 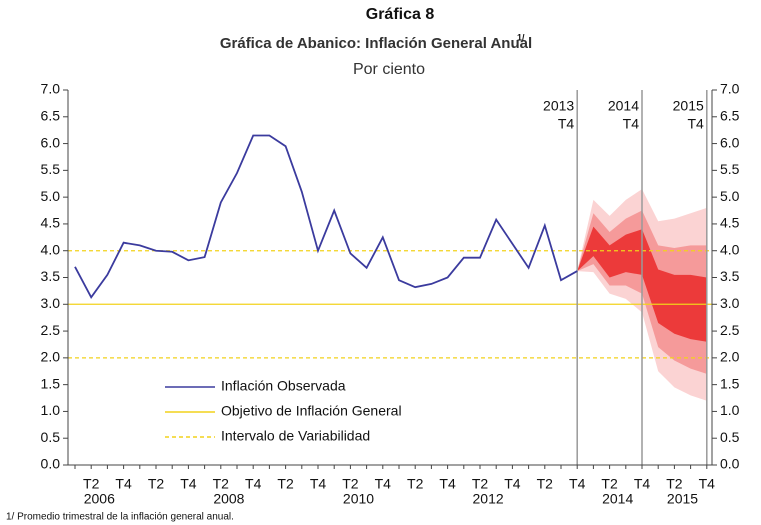 I want to click on y2-tick-label: 3.0, so click(x=730, y=303).